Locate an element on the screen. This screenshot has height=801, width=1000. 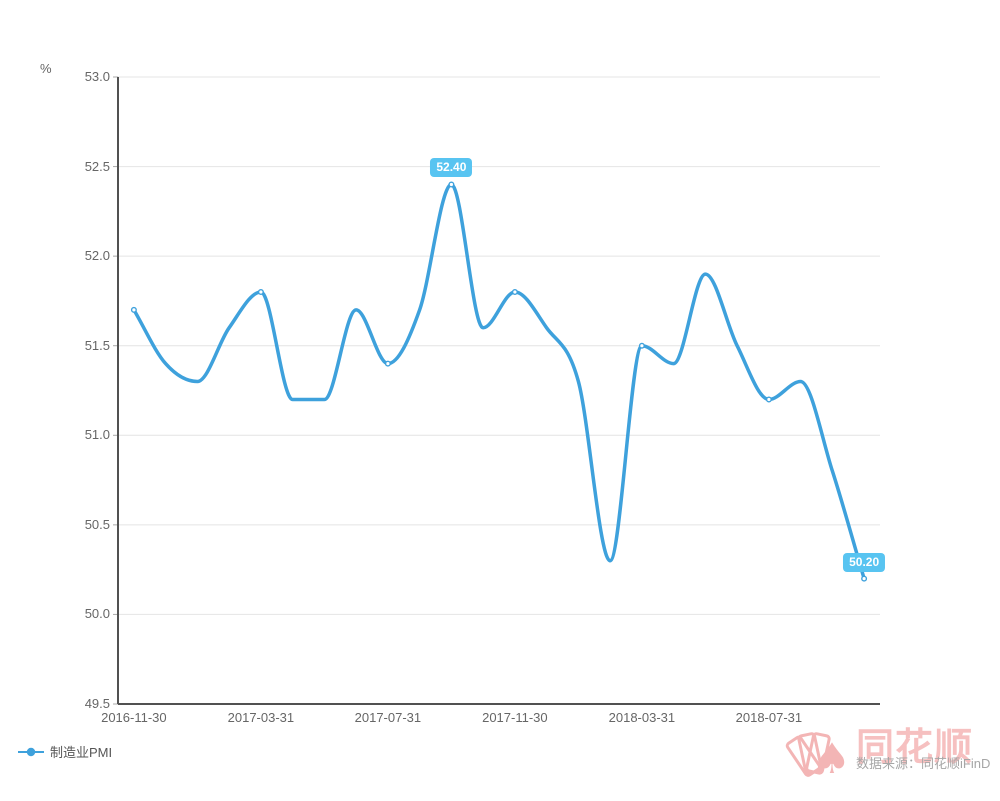
y-axis-label: 50.0 is located at coordinates (97, 614).